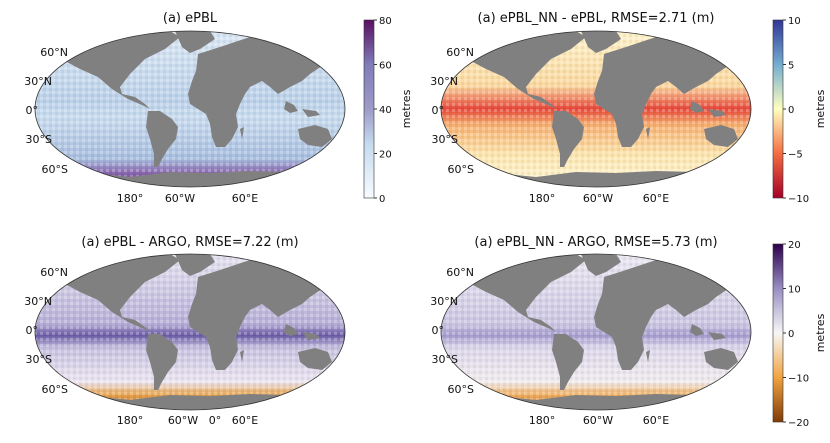 The image size is (830, 443). I want to click on panel-2-lon-labels: 180° 60°W 60°E, so click(599, 198).